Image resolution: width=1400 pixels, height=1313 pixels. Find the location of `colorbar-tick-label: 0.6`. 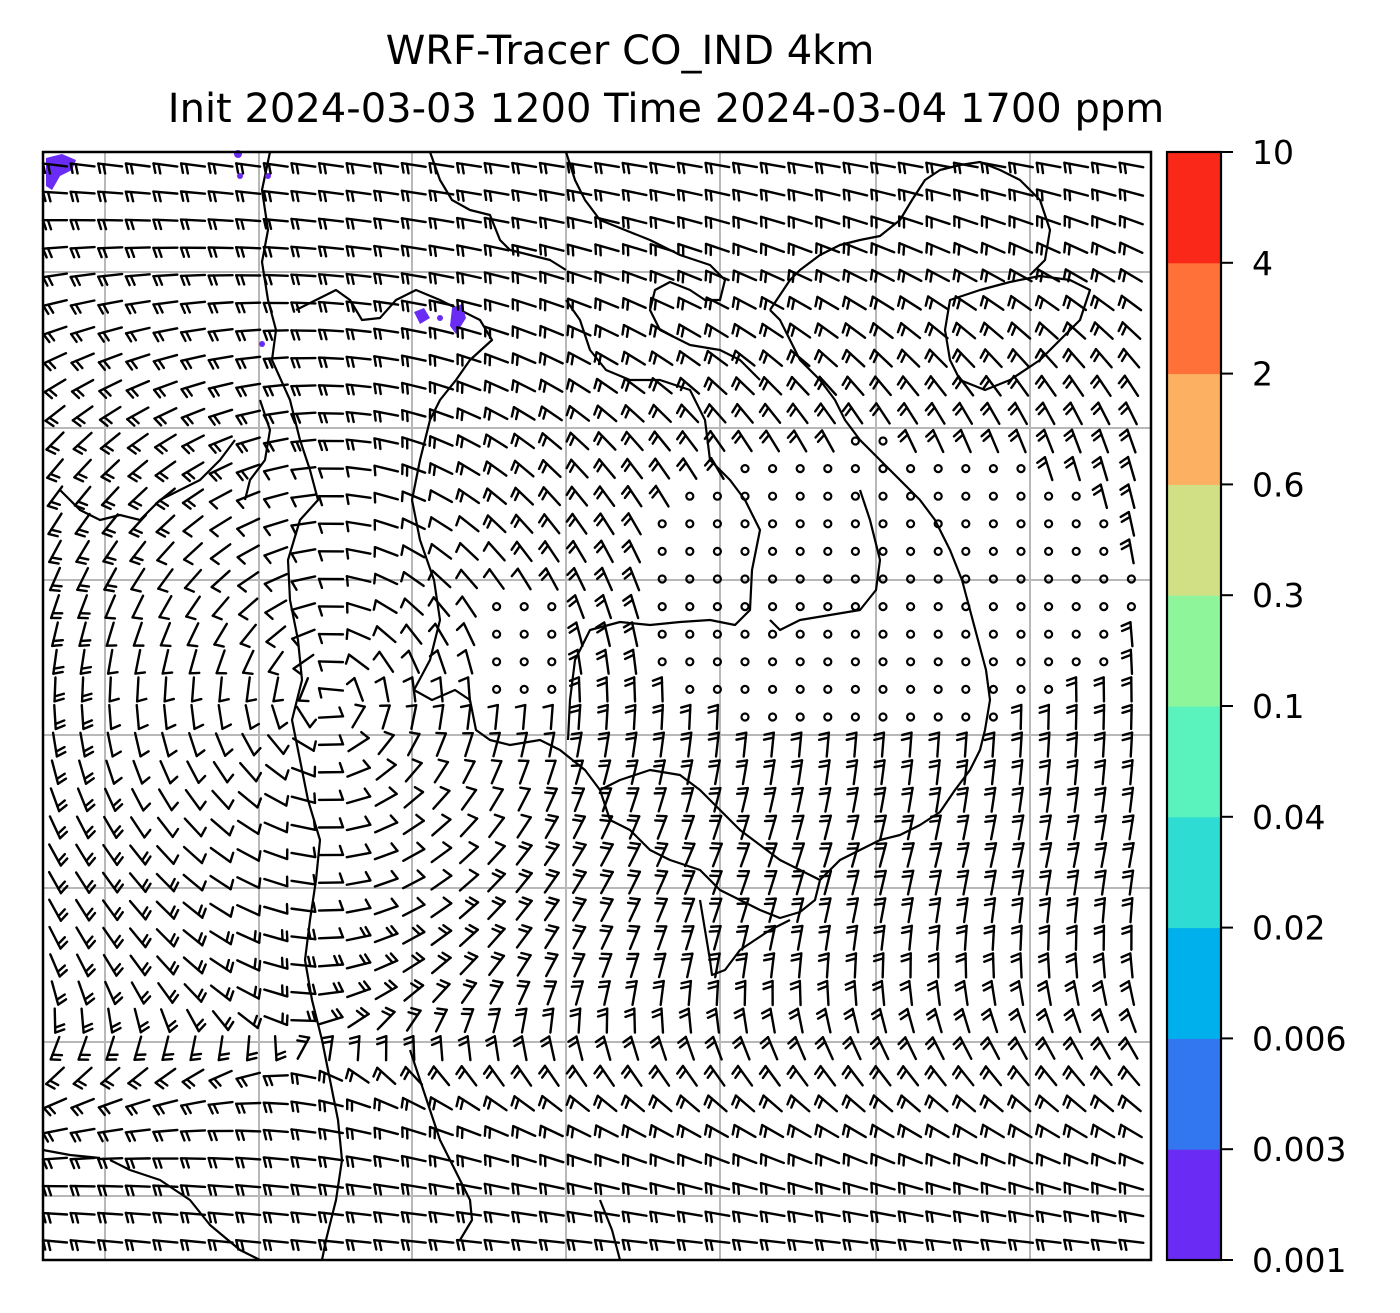

colorbar-tick-label: 0.6 is located at coordinates (1278, 484).